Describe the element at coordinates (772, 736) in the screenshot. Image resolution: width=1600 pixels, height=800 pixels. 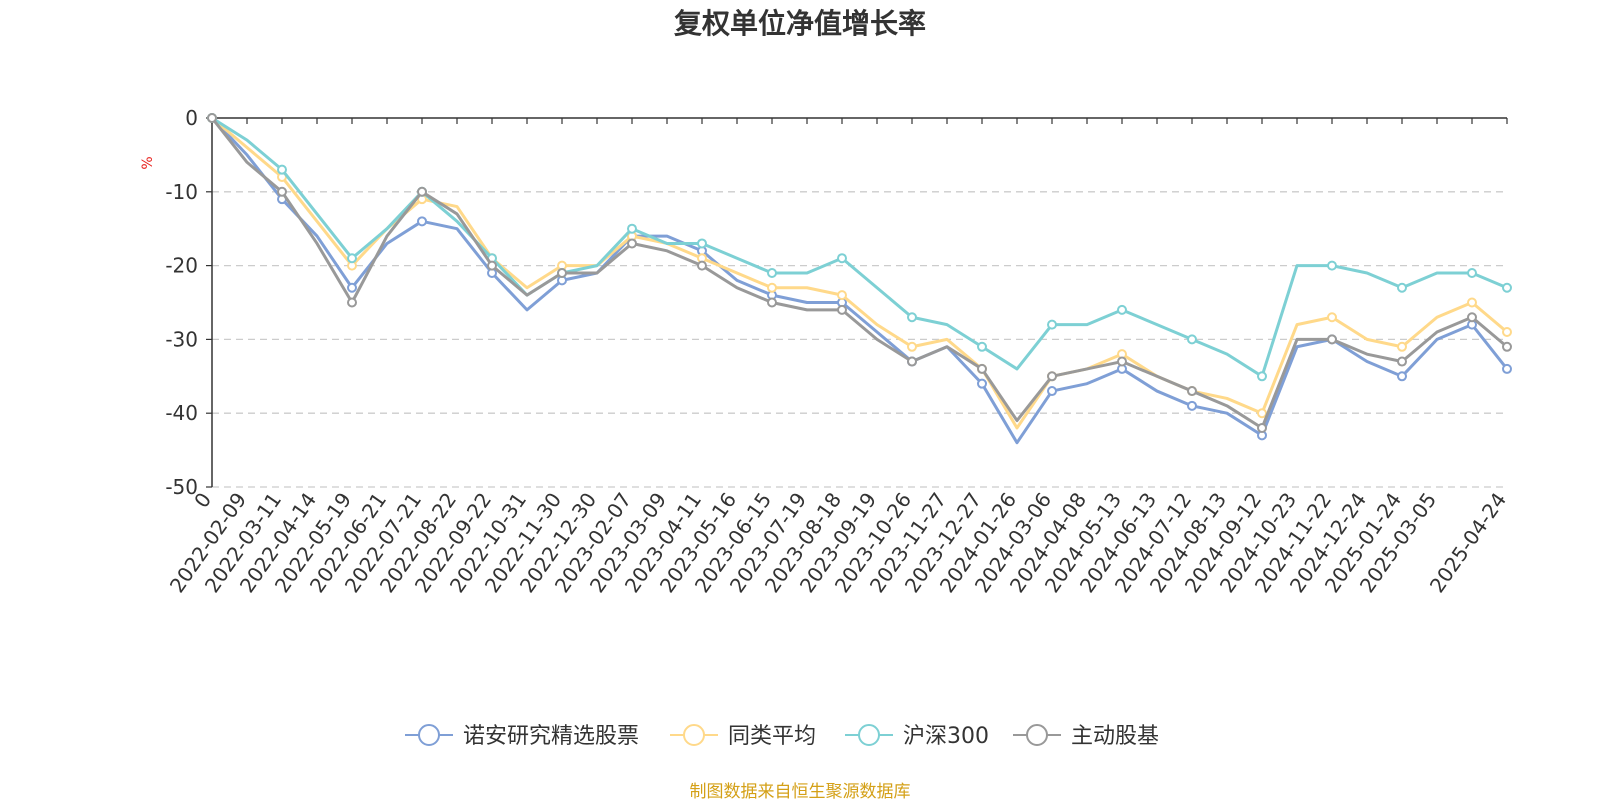
I see `legend-label: 同类平均` at that location.